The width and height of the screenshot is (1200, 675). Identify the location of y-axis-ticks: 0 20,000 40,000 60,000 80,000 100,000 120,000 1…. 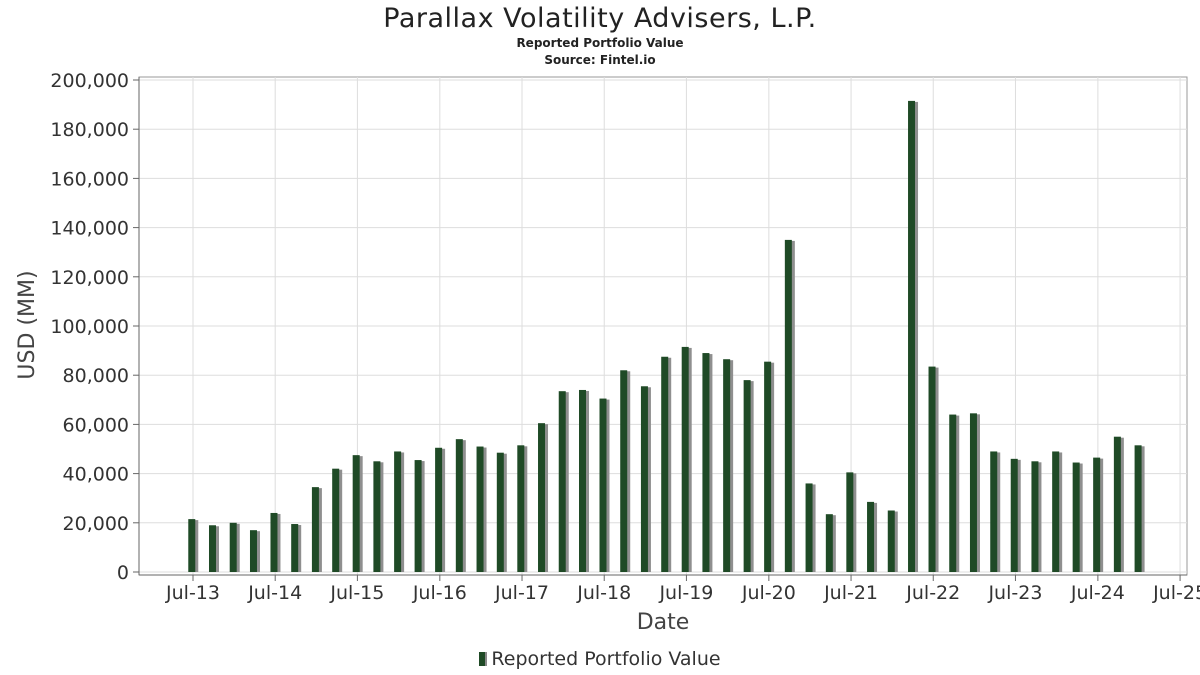
(94, 327).